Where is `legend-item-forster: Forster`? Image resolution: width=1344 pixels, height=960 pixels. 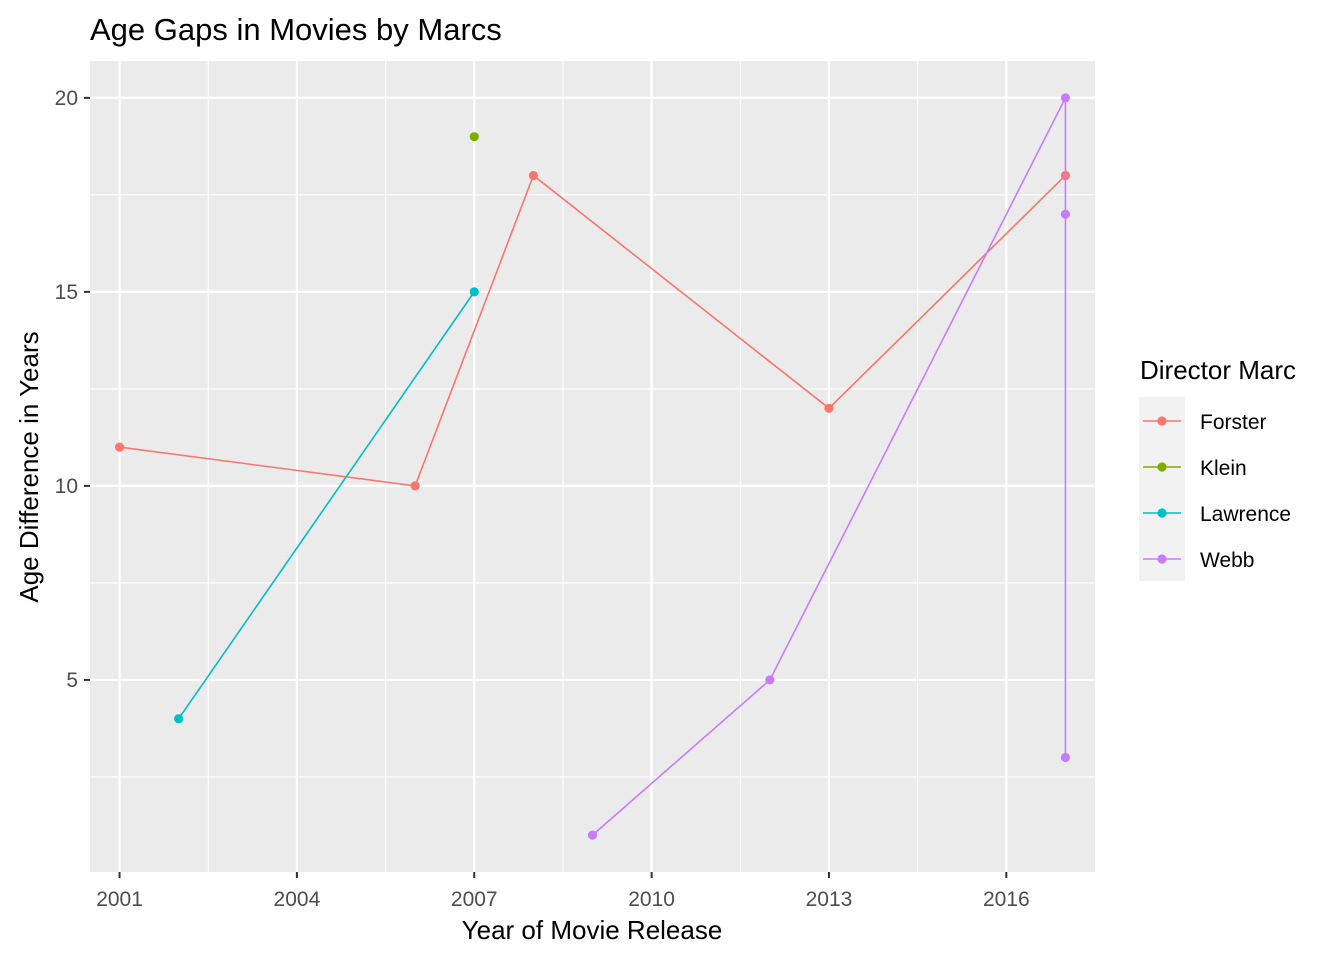
legend-item-forster: Forster is located at coordinates (1205, 422).